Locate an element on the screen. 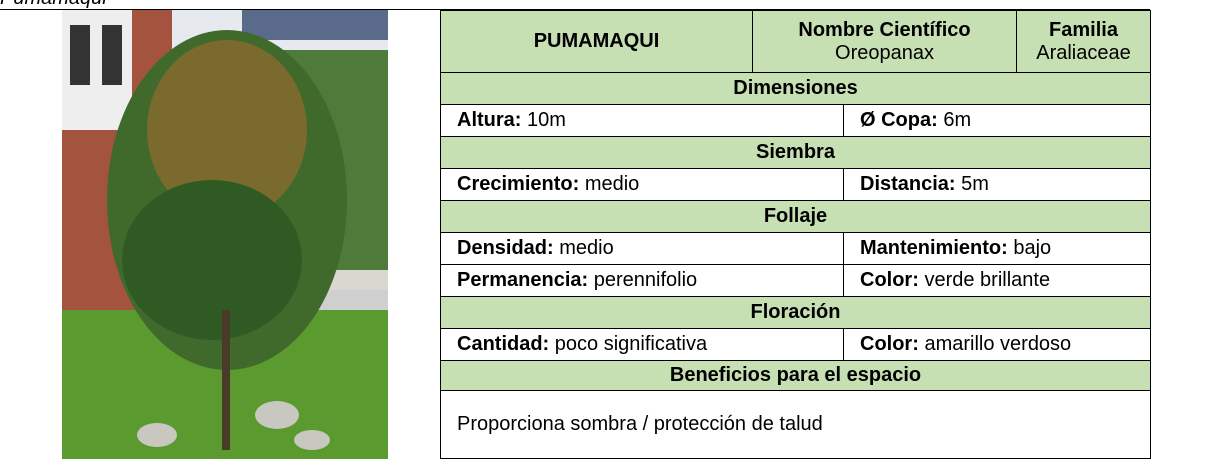 The width and height of the screenshot is (1212, 459). field-cell: Color: verde brillante is located at coordinates (997, 280).